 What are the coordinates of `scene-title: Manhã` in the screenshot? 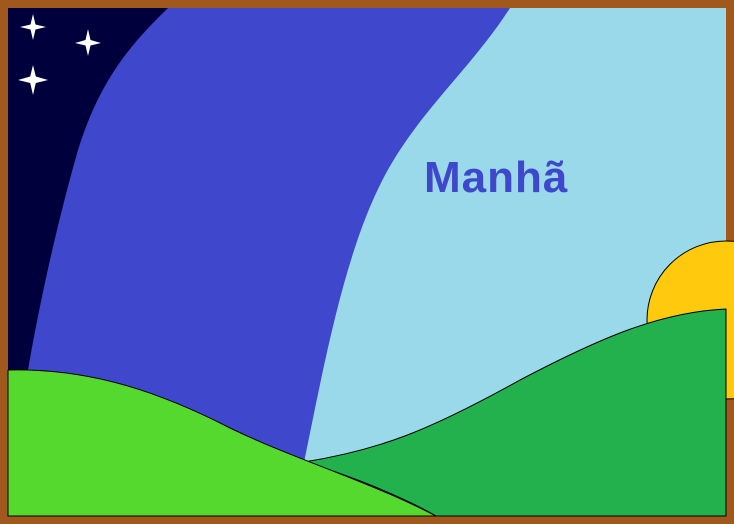 It's located at (496, 177).